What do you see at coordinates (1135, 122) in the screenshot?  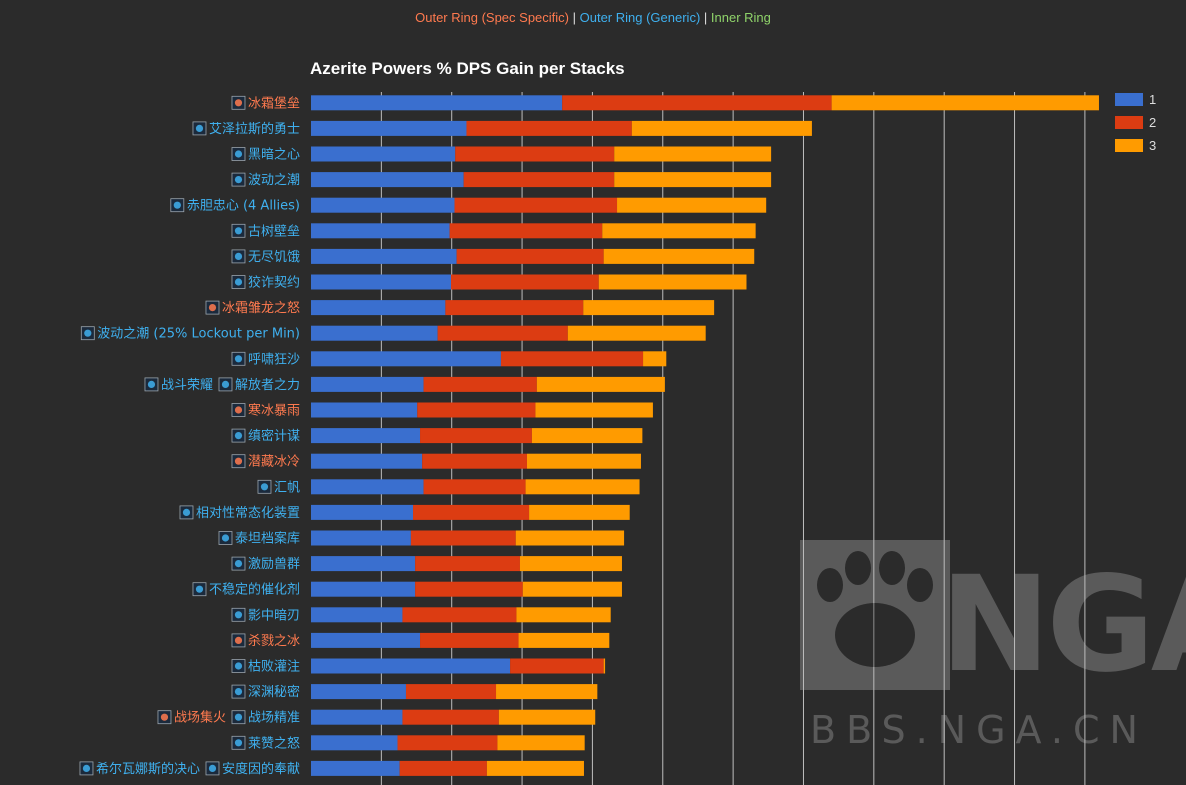 I see `stack-legend: 1 2 3` at bounding box center [1135, 122].